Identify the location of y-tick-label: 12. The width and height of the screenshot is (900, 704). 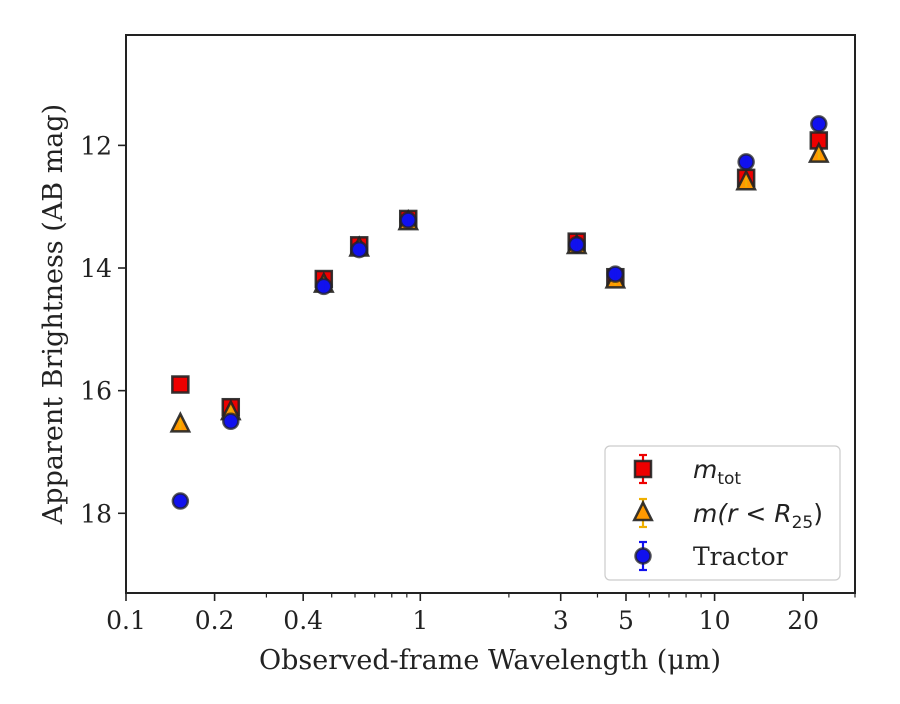
(96, 145).